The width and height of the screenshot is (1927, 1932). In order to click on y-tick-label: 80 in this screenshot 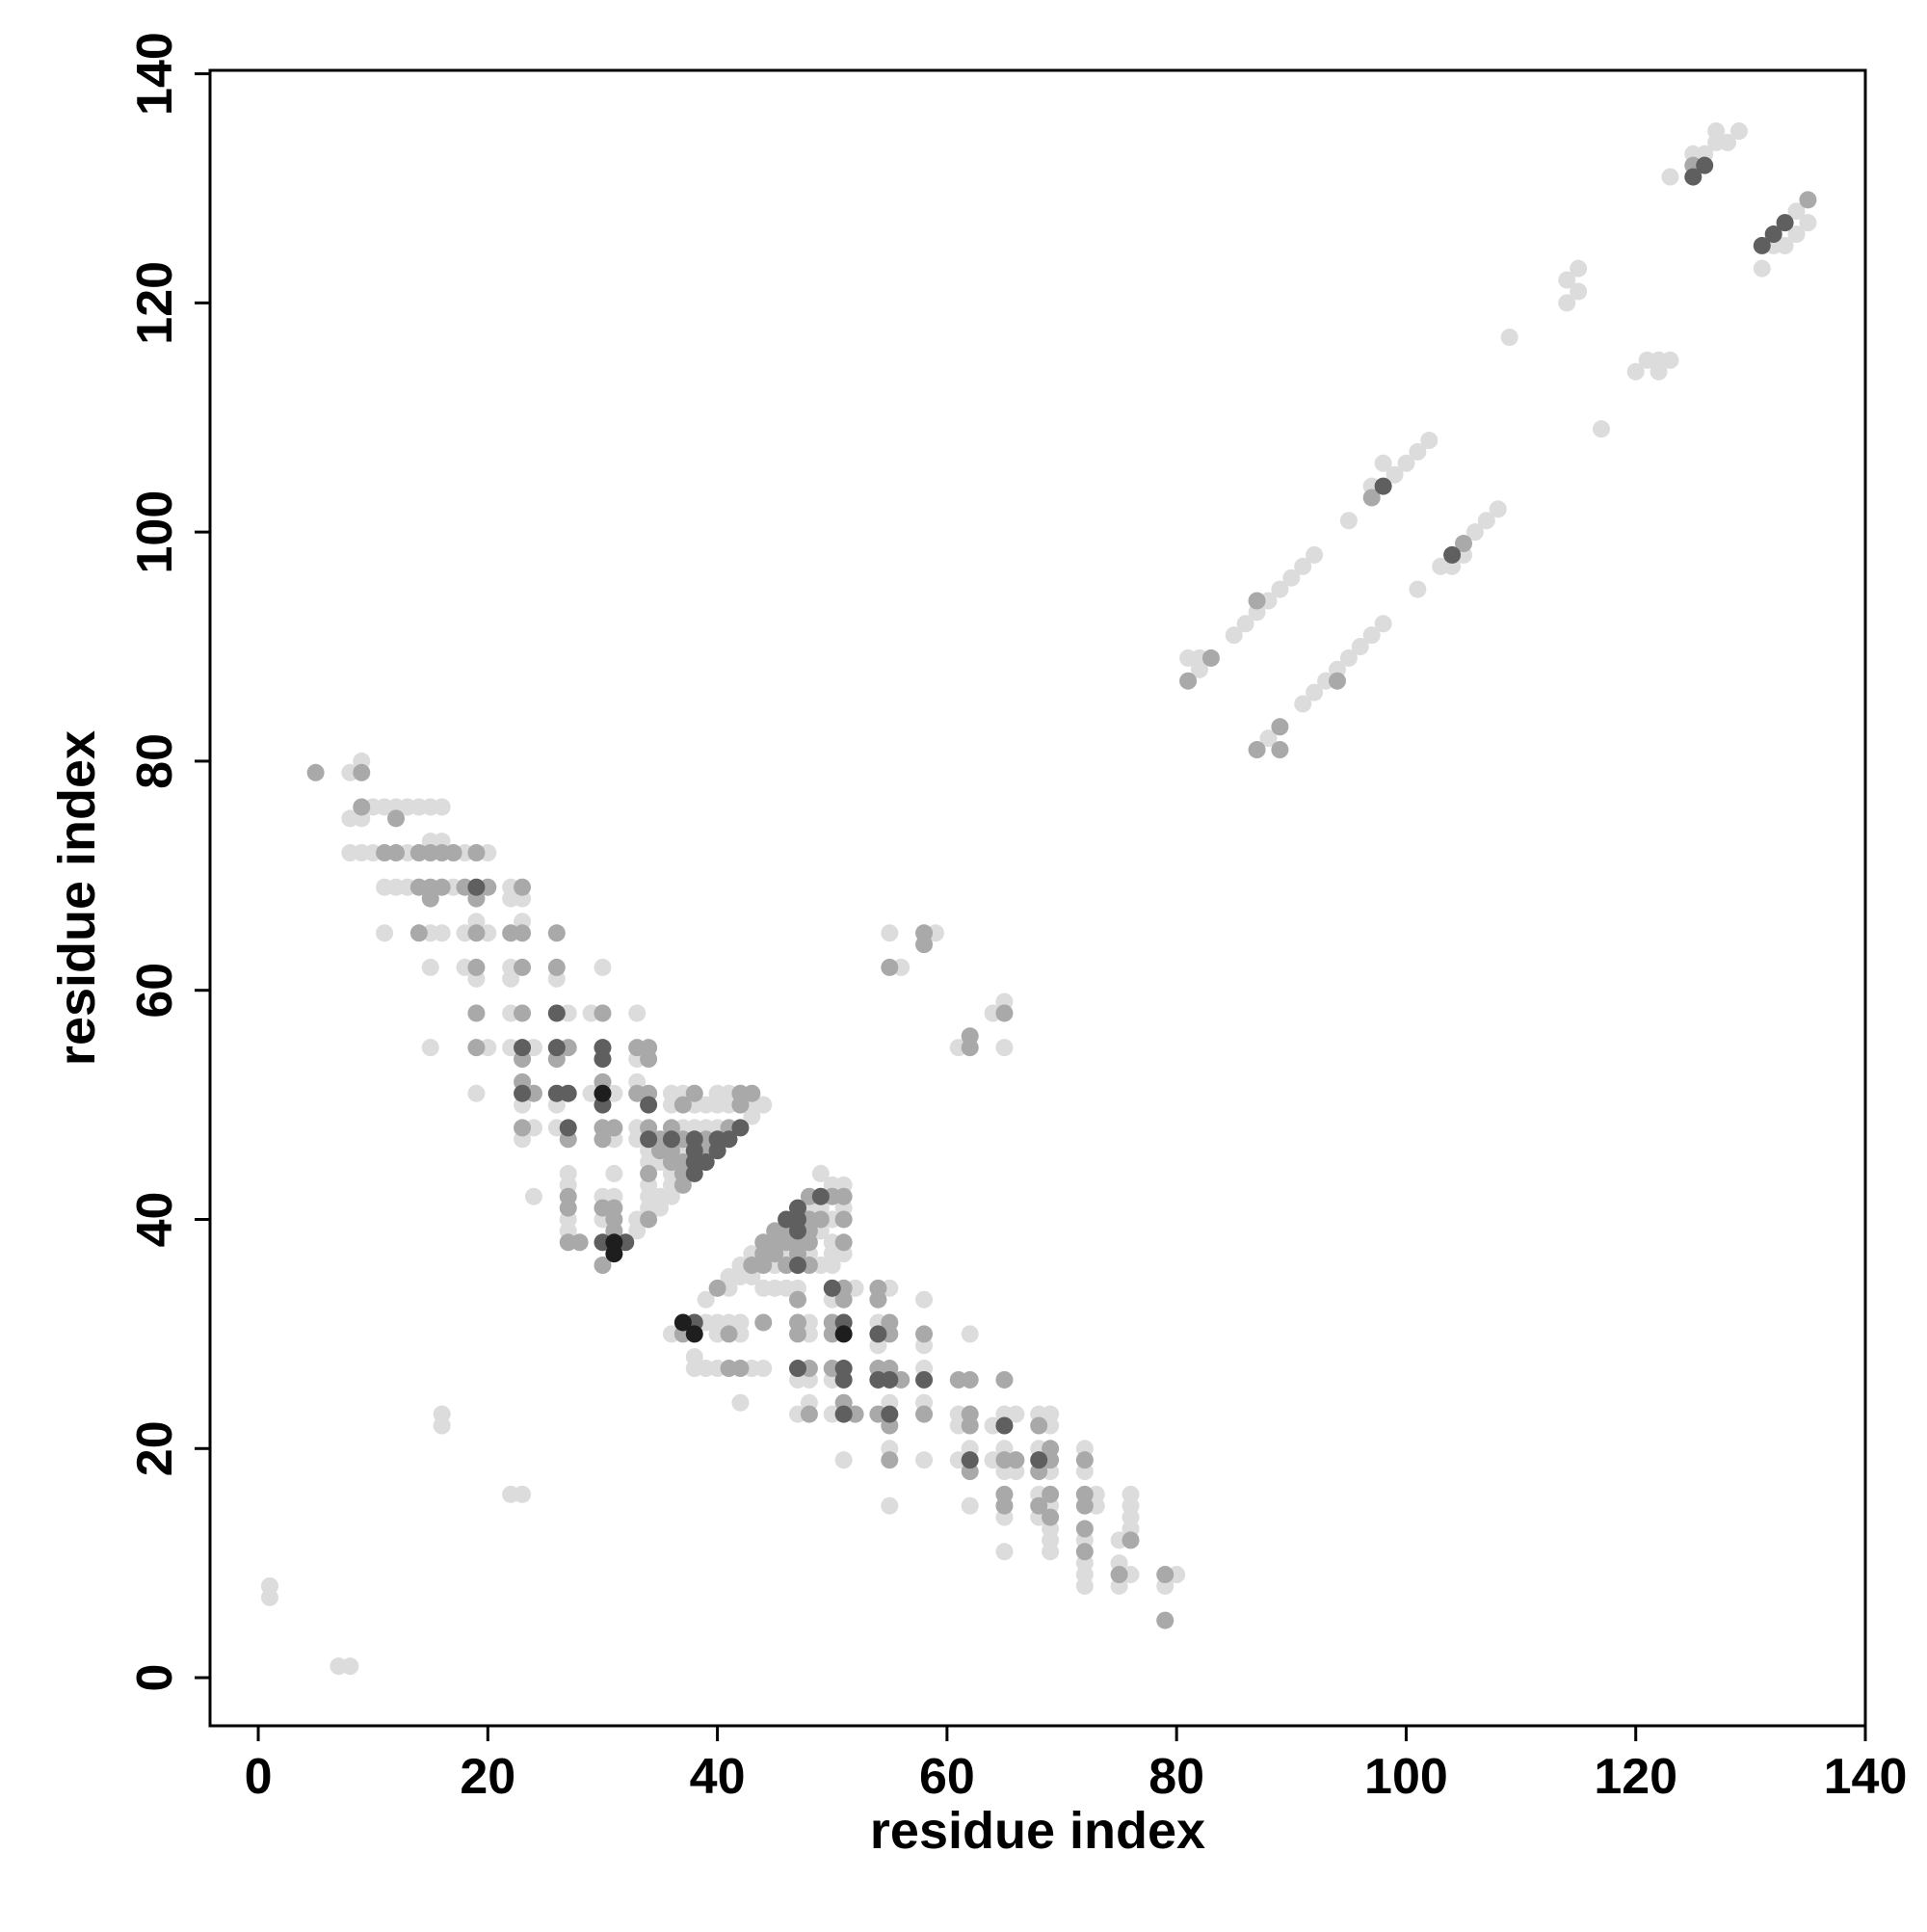, I will do `click(155, 761)`.